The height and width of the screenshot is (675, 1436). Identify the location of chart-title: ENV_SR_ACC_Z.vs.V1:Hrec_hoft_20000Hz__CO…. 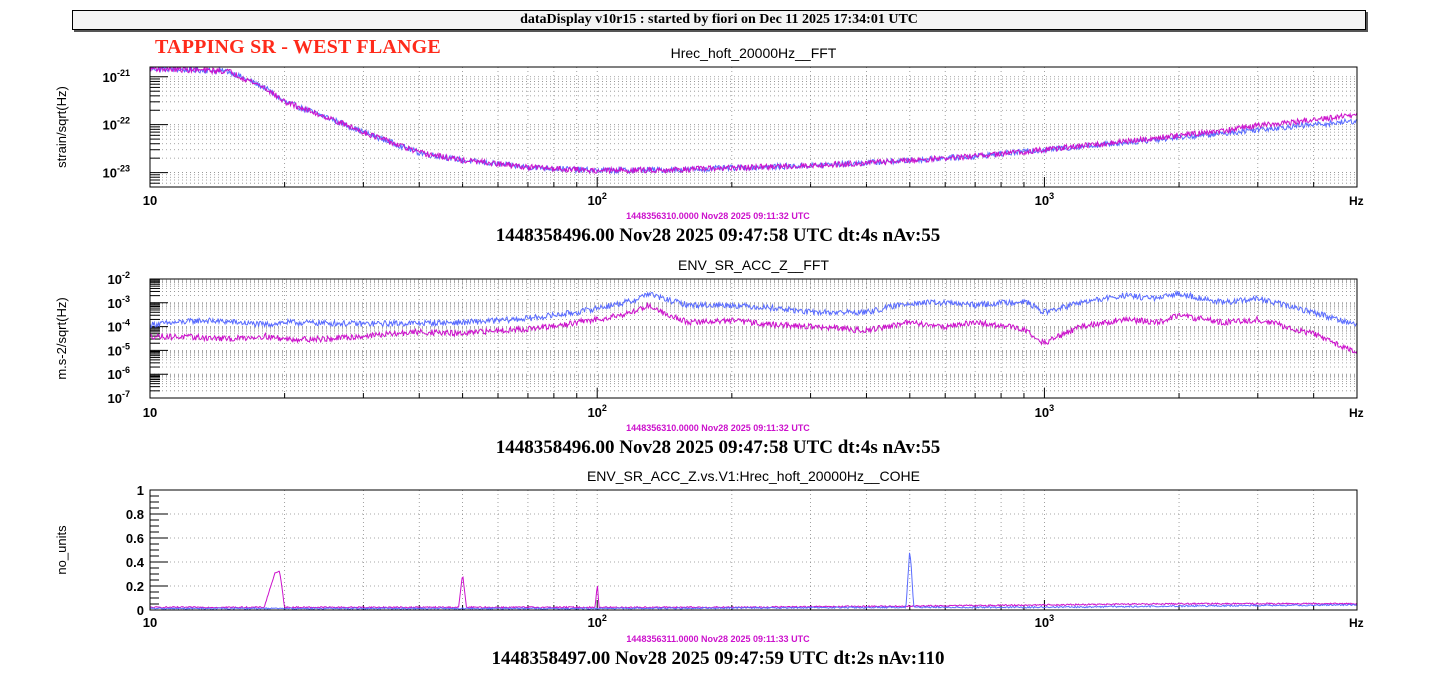
(753, 476).